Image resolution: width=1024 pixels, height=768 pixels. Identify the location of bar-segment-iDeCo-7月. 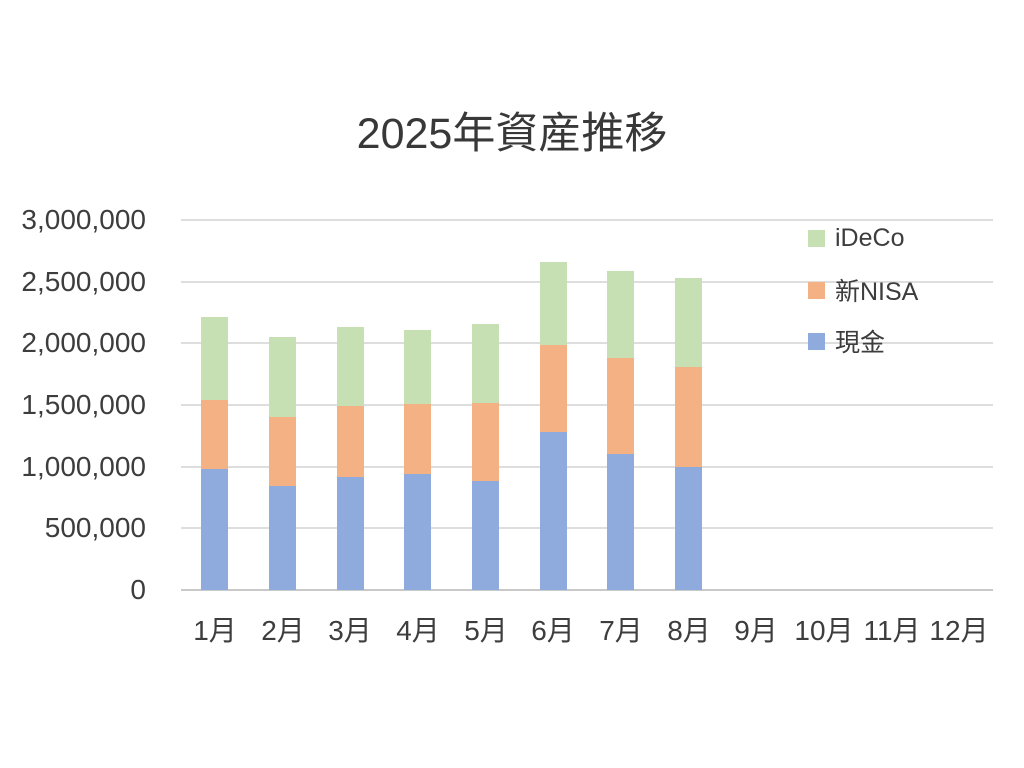
(620, 314).